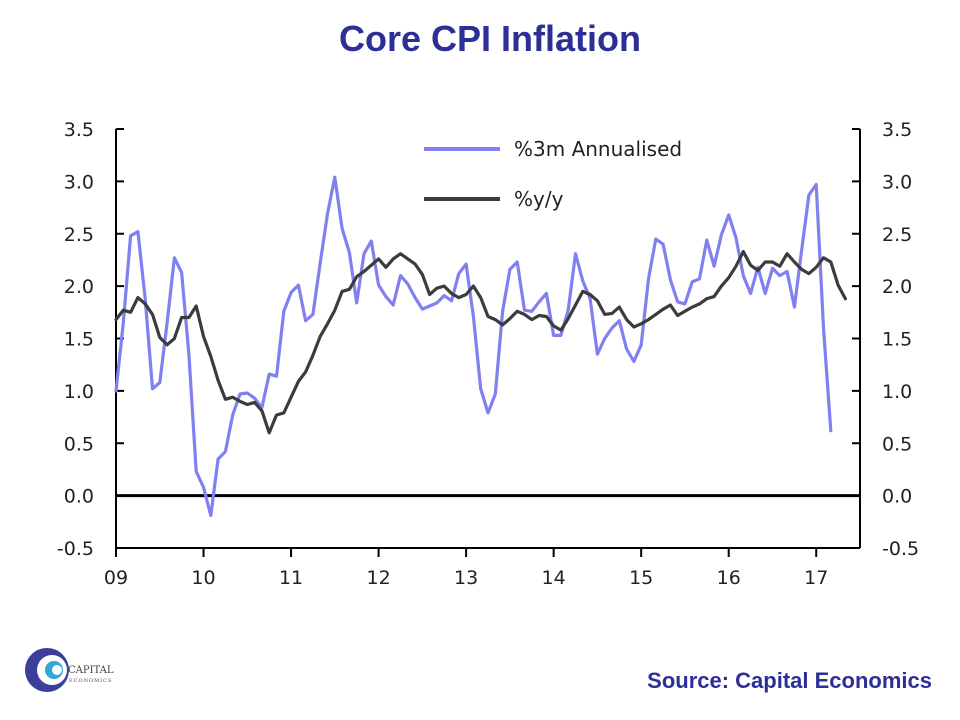 This screenshot has height=720, width=960. I want to click on x-tick-label: 12, so click(378, 578).